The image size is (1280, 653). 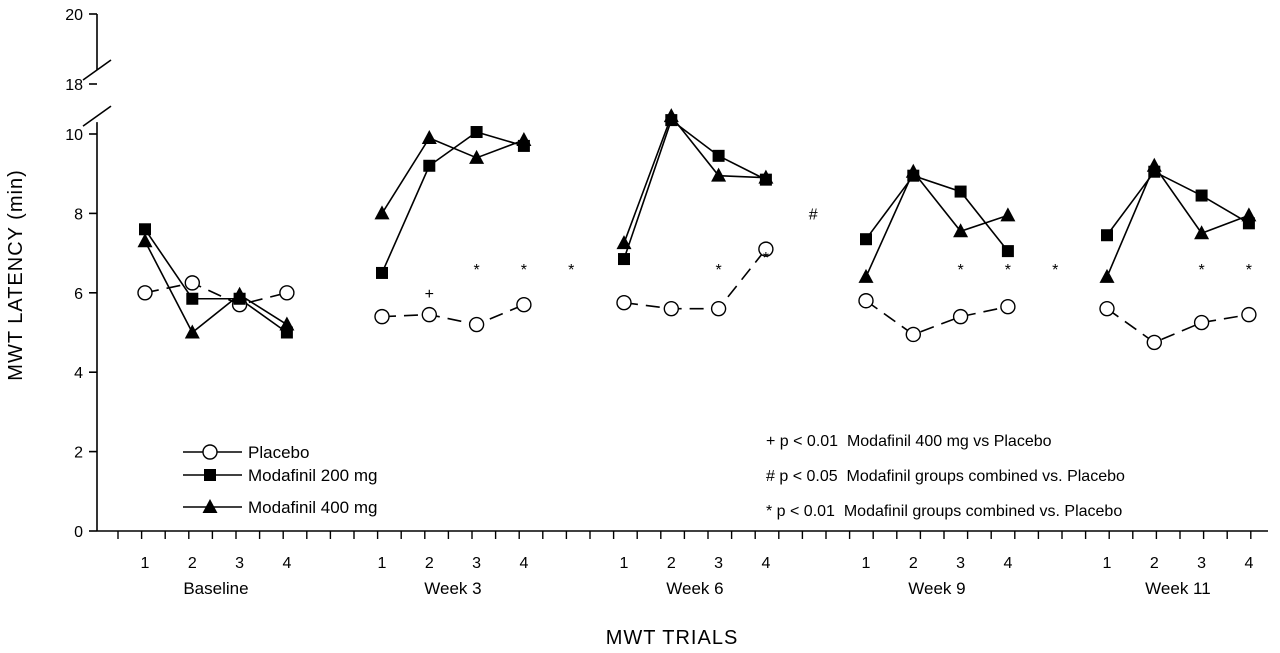 I want to click on group-label: Baseline, so click(x=215, y=588).